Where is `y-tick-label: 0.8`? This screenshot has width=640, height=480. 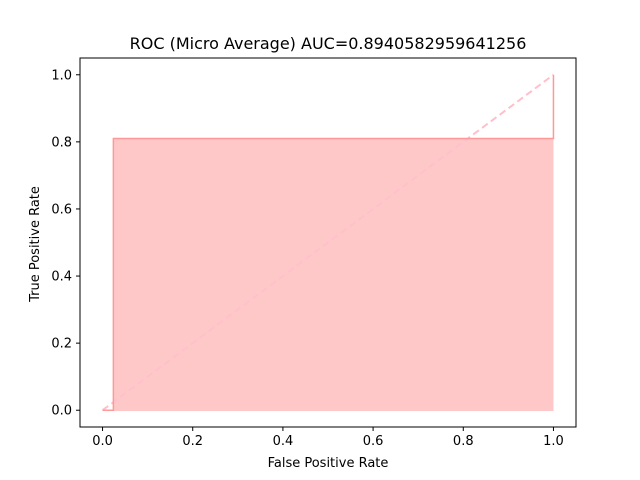
y-tick-label: 0.8 is located at coordinates (61, 142).